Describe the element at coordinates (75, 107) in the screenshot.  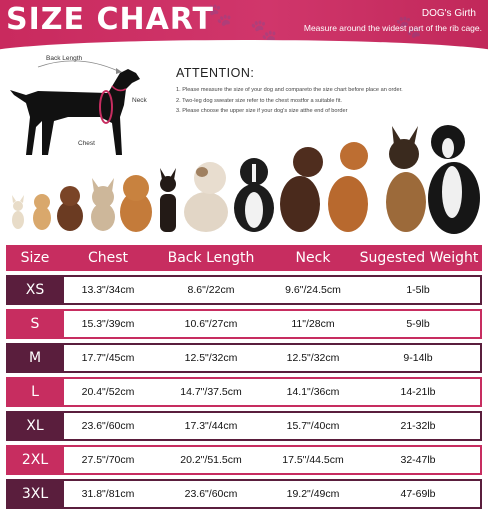
I see `dog-silhouette-icon` at that location.